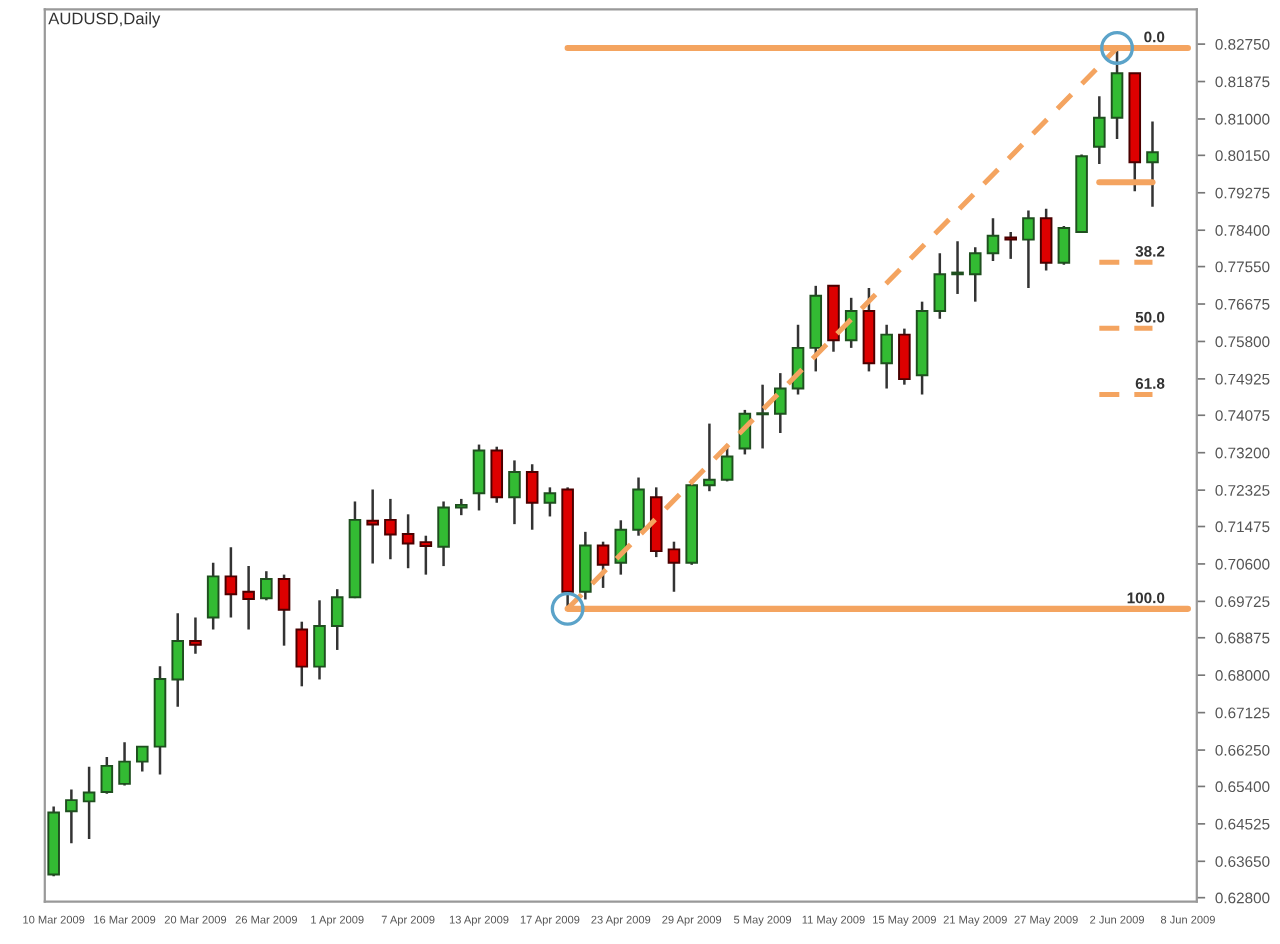 The image size is (1280, 944). What do you see at coordinates (104, 20) in the screenshot?
I see `chart-title: AUDUSD,Daily` at bounding box center [104, 20].